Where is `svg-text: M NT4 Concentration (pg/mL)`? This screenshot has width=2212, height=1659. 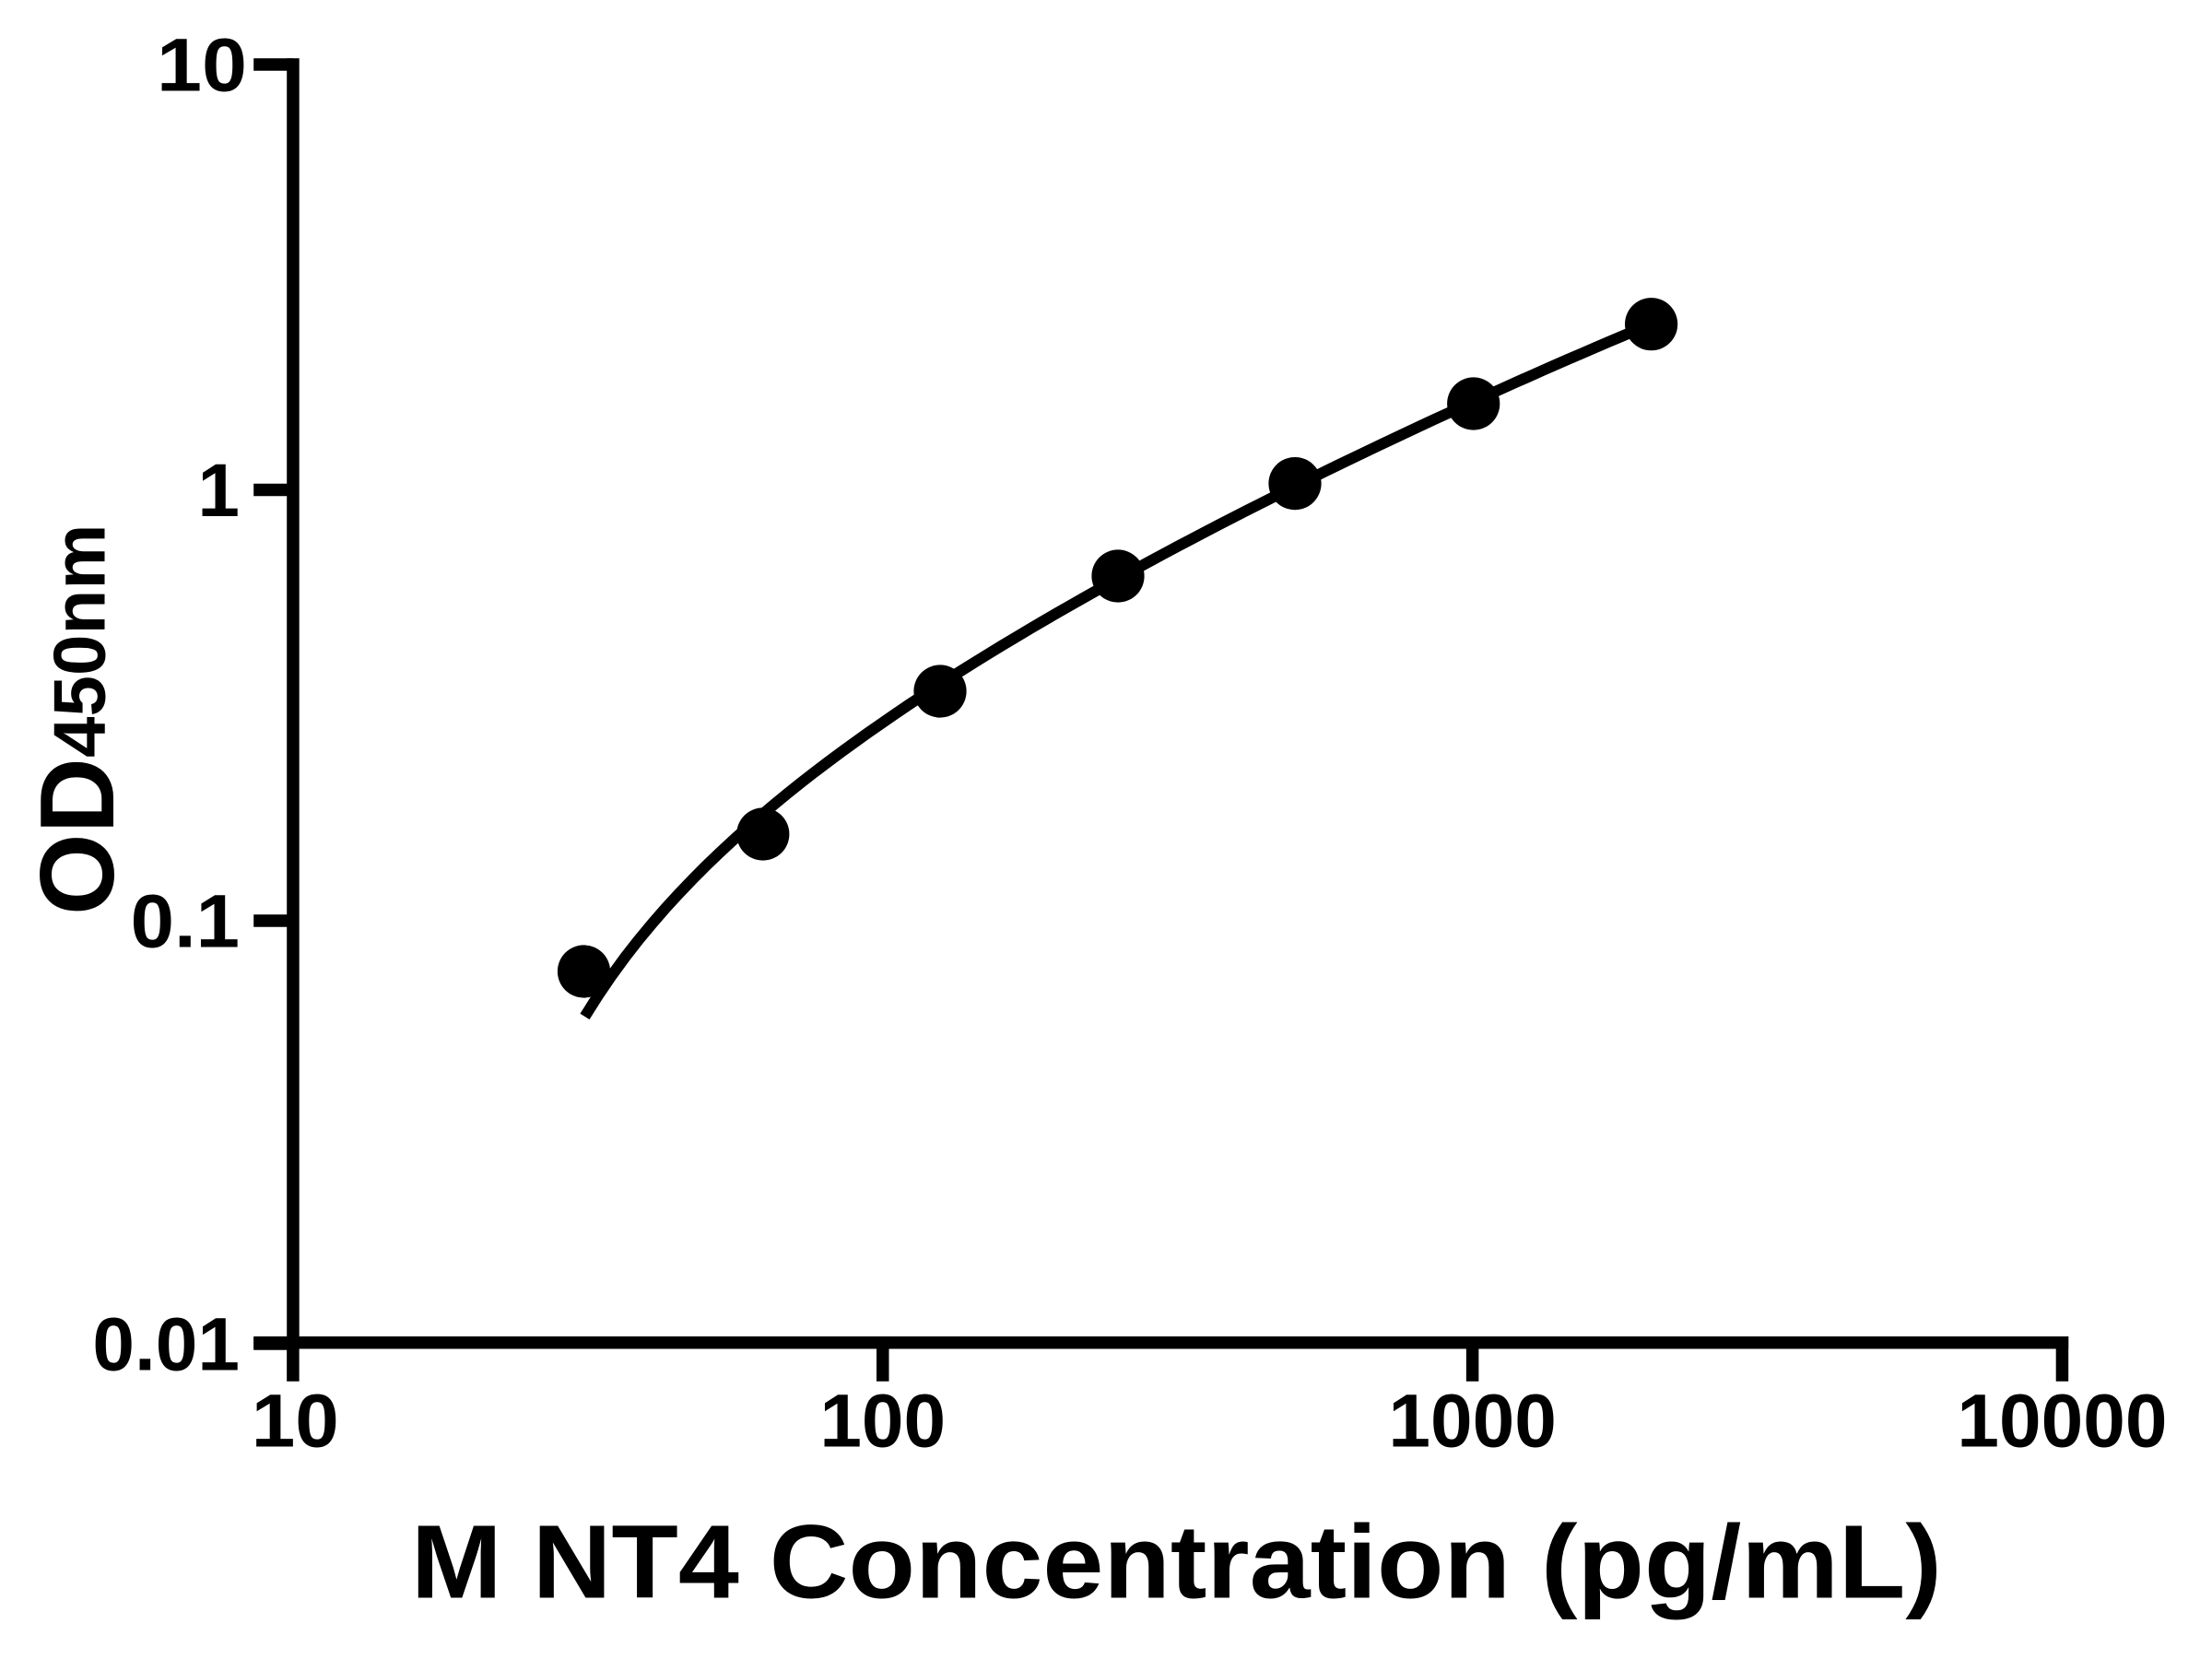 svg-text: M NT4 Concentration (pg/mL) is located at coordinates (1176, 1562).